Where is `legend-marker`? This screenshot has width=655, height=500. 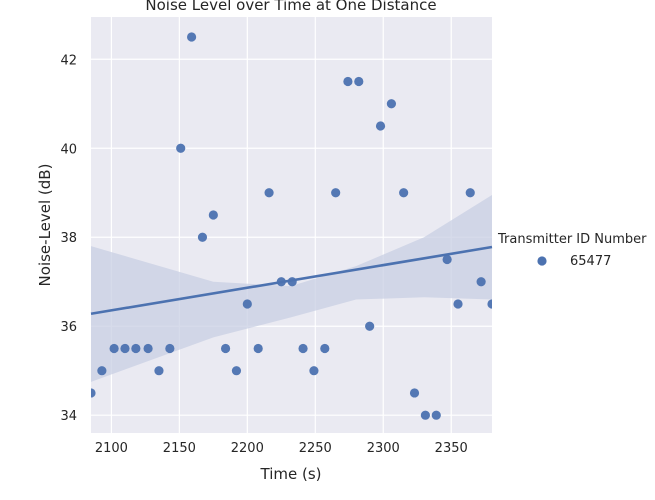 legend-marker is located at coordinates (542, 261).